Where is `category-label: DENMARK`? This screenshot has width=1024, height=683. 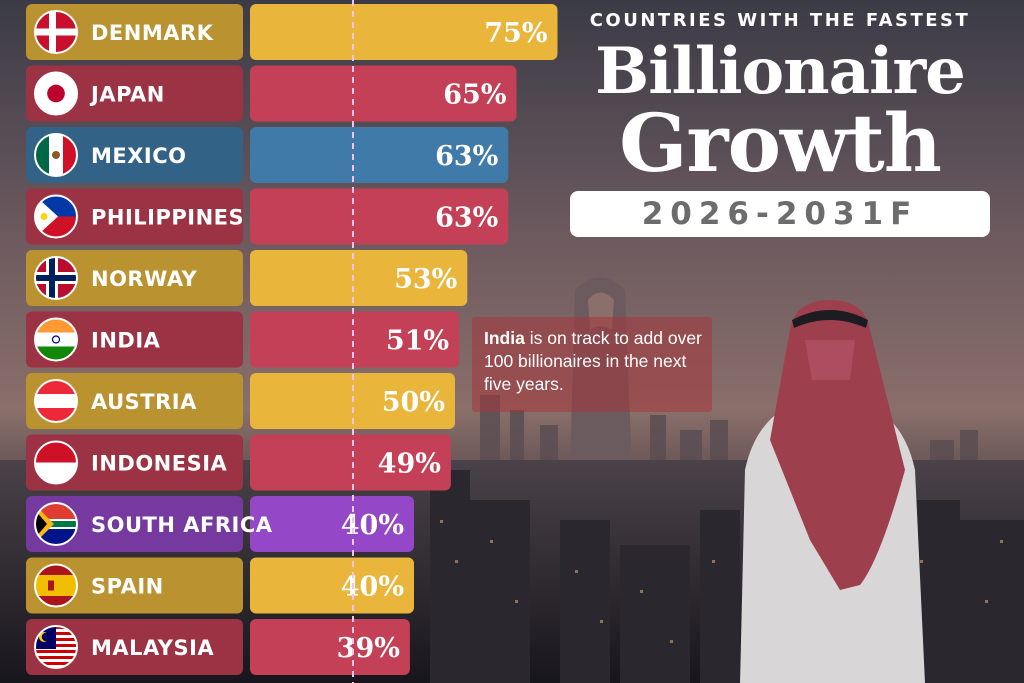
category-label: DENMARK is located at coordinates (152, 33).